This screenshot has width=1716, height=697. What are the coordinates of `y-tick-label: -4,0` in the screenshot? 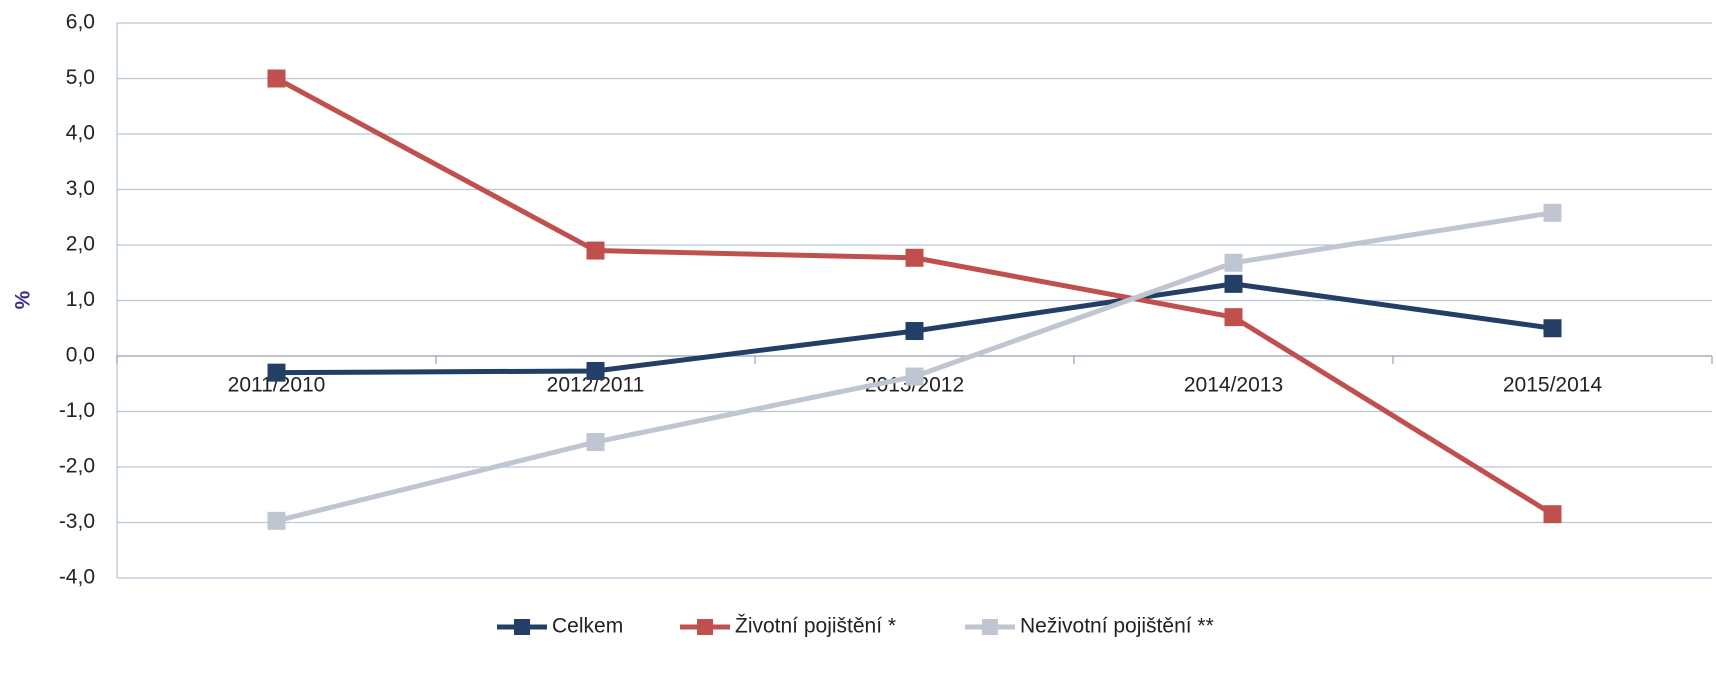 It's located at (77, 577).